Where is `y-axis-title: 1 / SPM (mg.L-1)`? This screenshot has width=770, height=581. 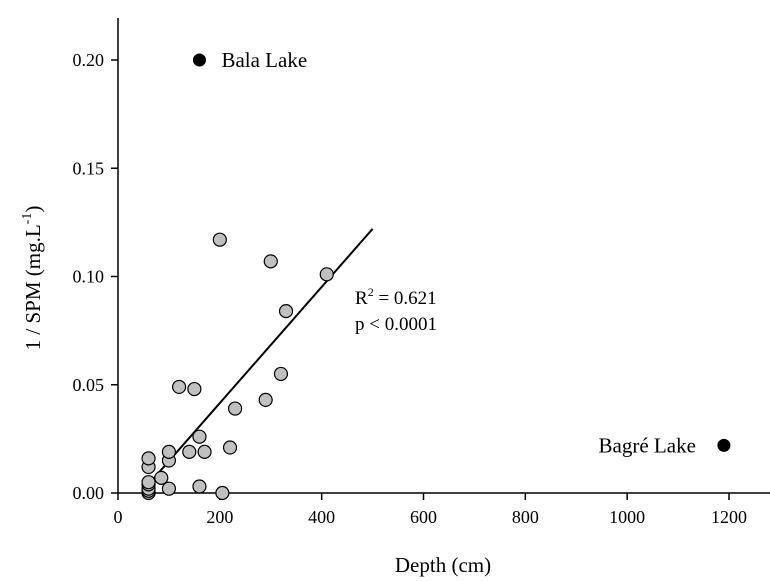
y-axis-title: 1 / SPM (mg.L-1) is located at coordinates (32, 278).